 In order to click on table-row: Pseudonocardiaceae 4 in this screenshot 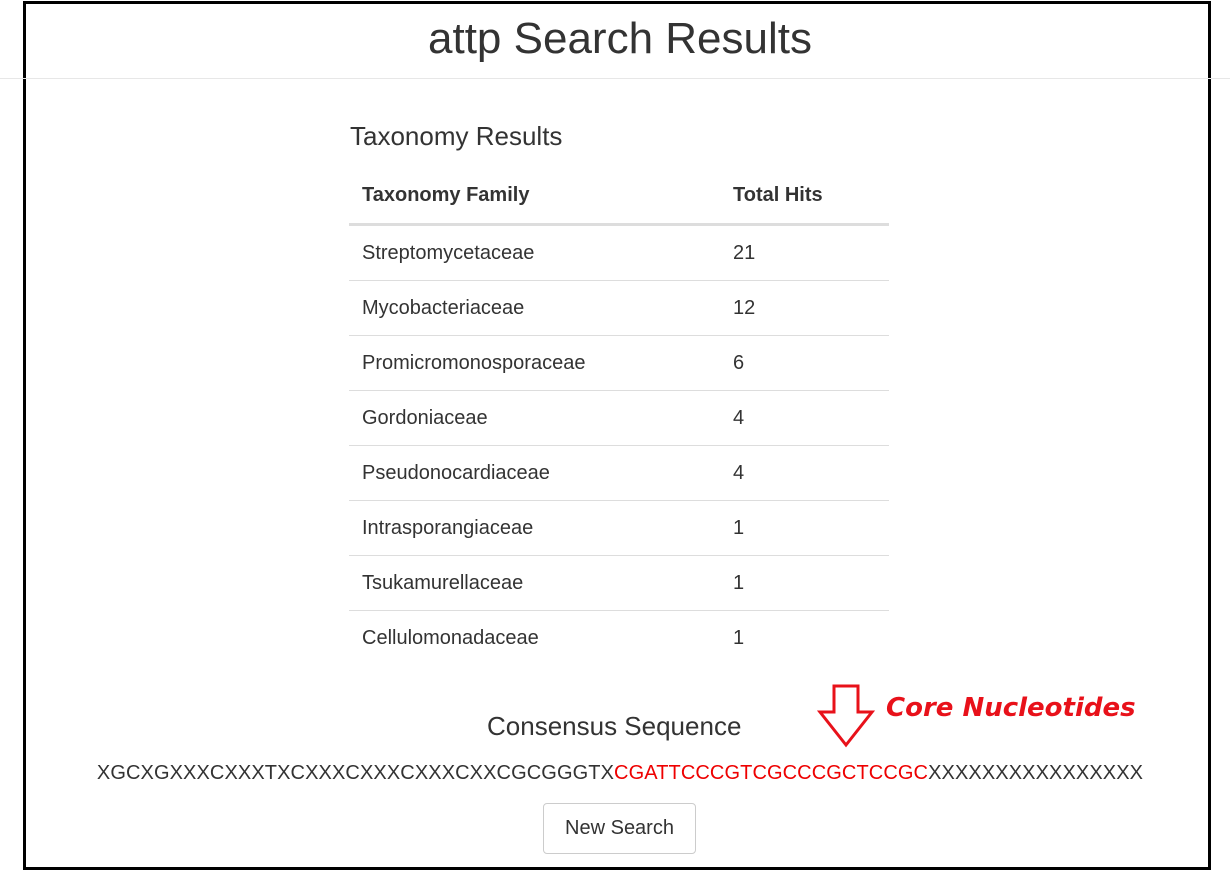, I will do `click(619, 473)`.